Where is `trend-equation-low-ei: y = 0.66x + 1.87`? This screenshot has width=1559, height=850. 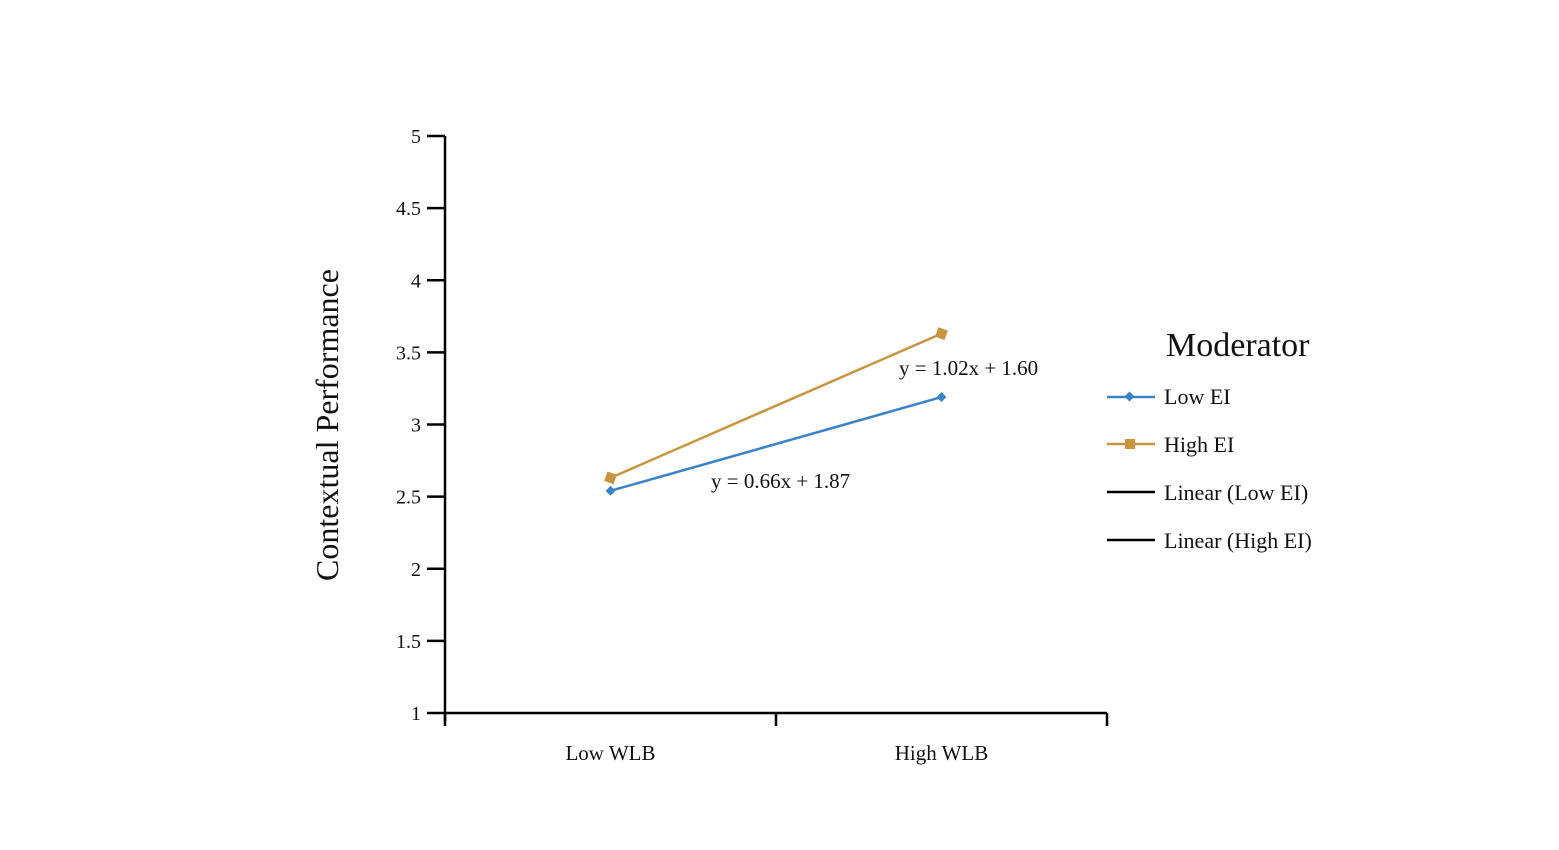 trend-equation-low-ei: y = 0.66x + 1.87 is located at coordinates (780, 481).